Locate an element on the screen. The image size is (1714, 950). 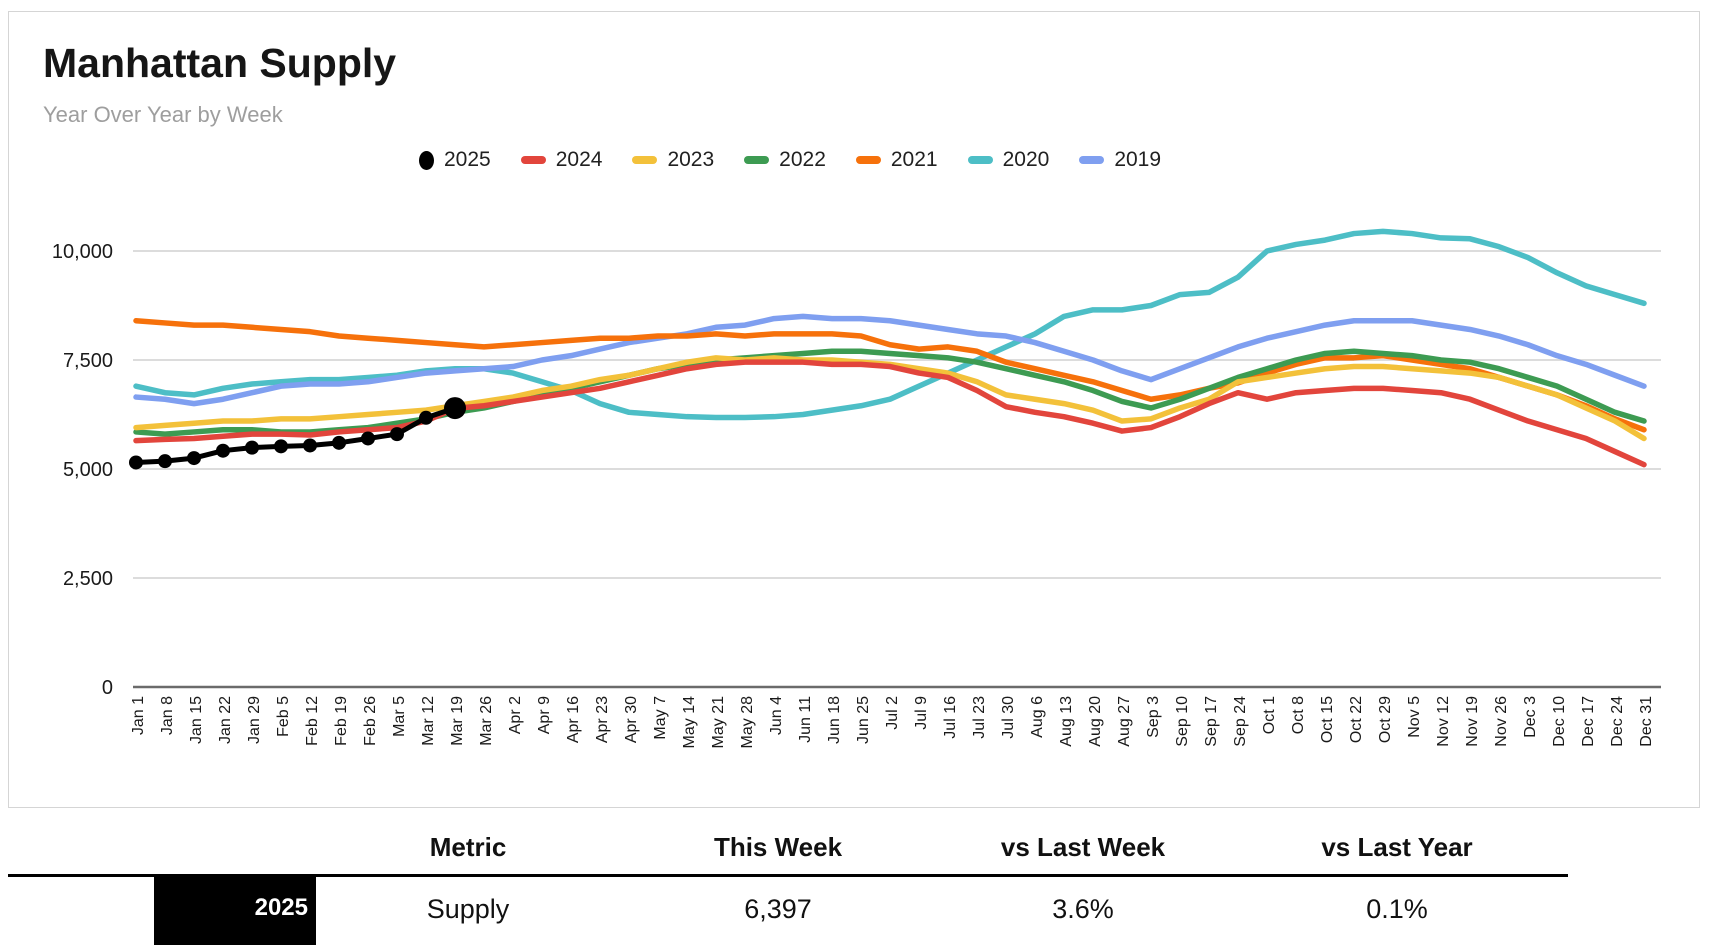
svg-text: Mar 5 is located at coordinates (399, 716).